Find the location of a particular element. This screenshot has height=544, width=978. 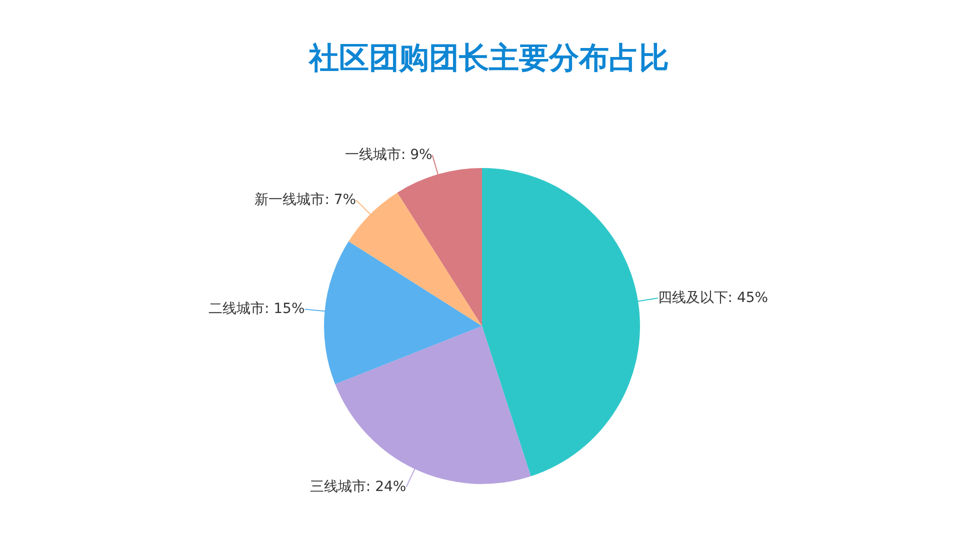

slice-label: 二线城市: 15% is located at coordinates (256, 309).